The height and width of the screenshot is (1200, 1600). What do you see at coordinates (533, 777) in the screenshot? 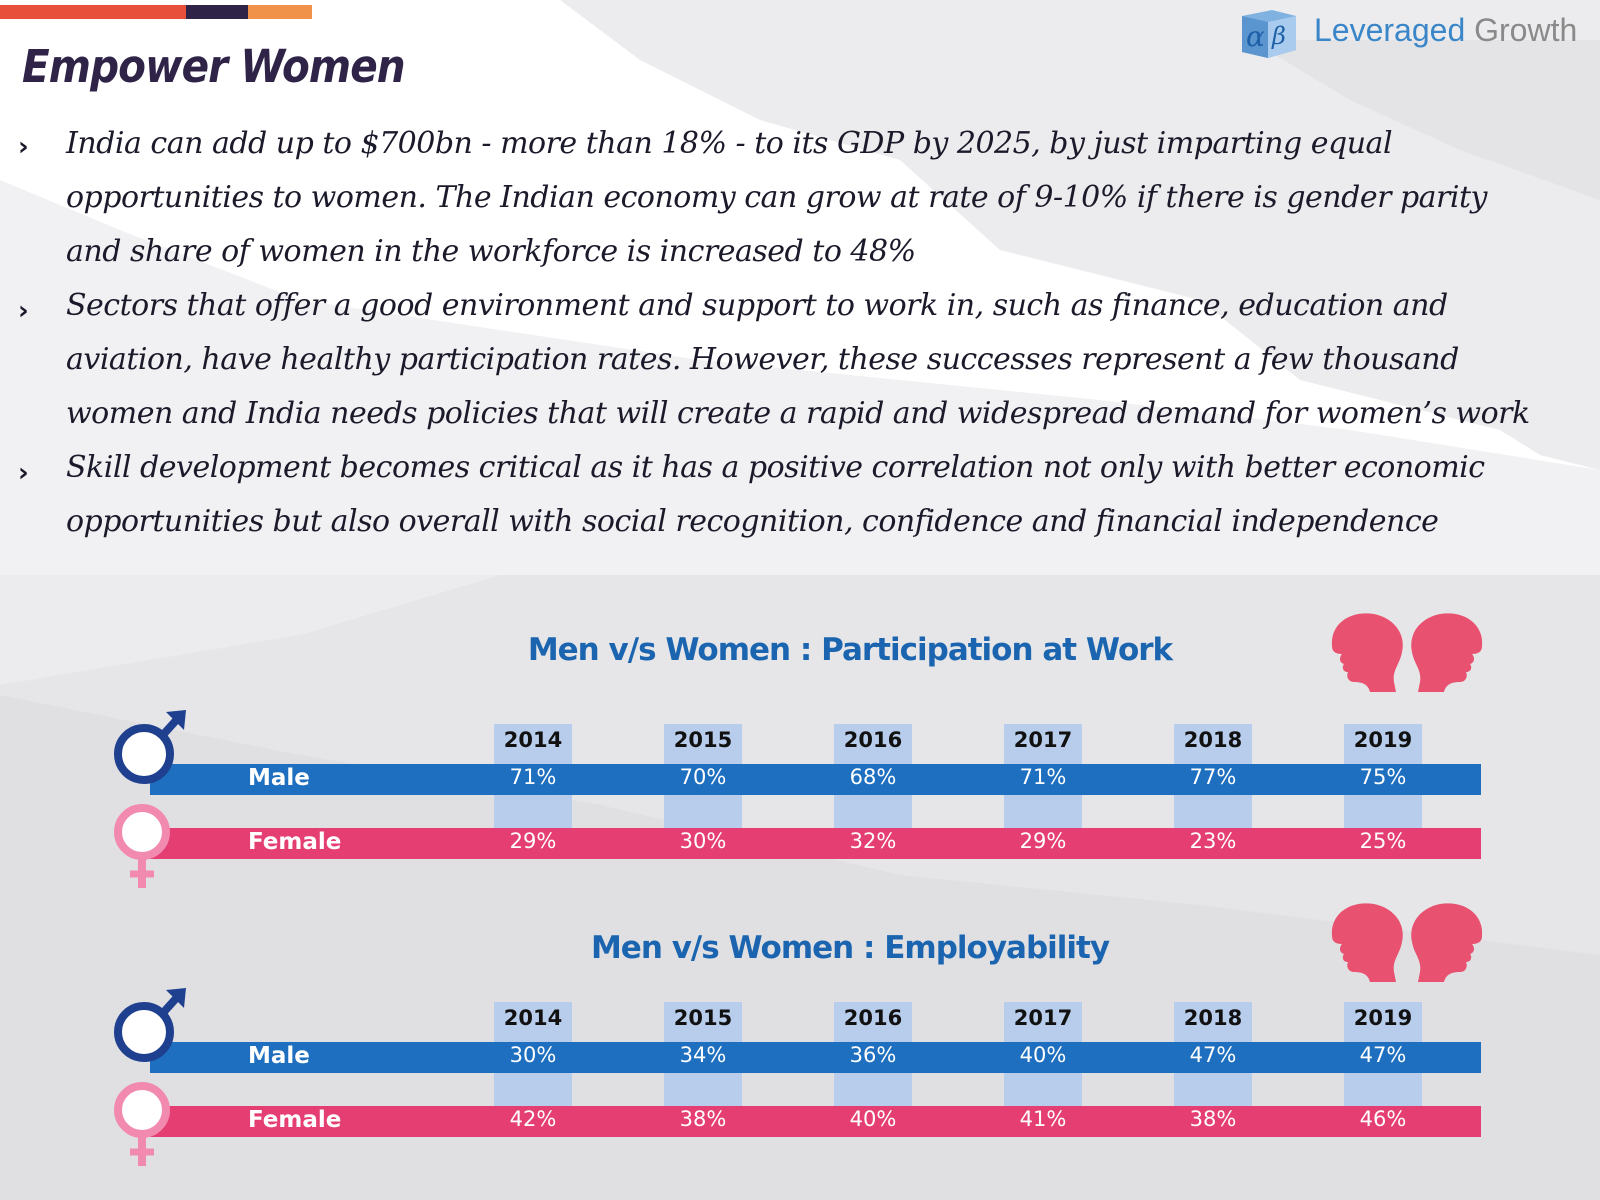
I see `male-value-2014: 71%` at bounding box center [533, 777].